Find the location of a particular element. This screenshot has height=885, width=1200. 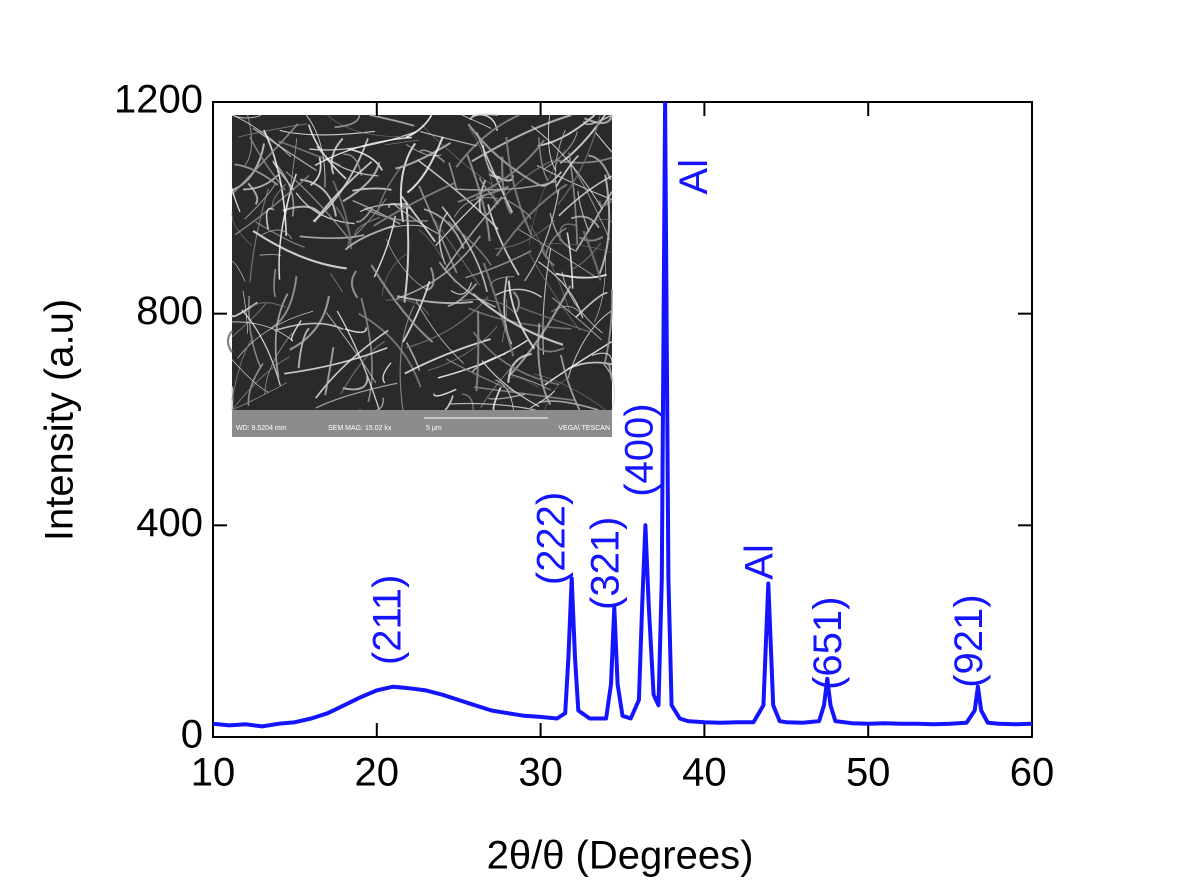

peak-annotation: (211) is located at coordinates (387, 620).